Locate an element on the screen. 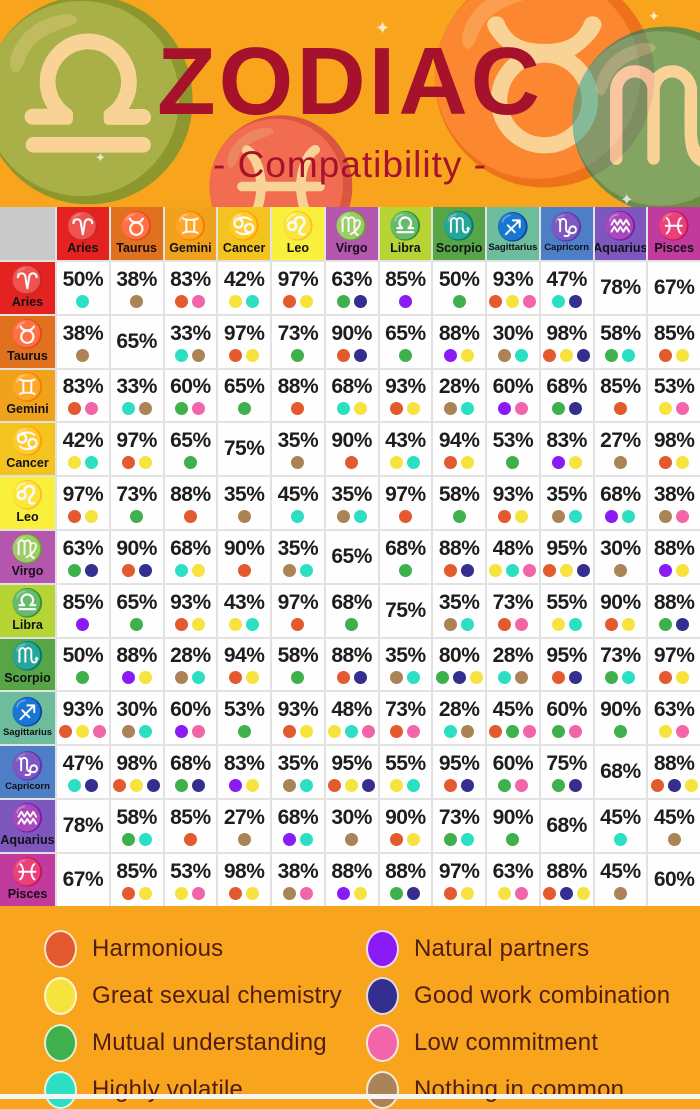 This screenshot has height=1109, width=700. sagittarius-symbol-icon: ♐ is located at coordinates (513, 227).